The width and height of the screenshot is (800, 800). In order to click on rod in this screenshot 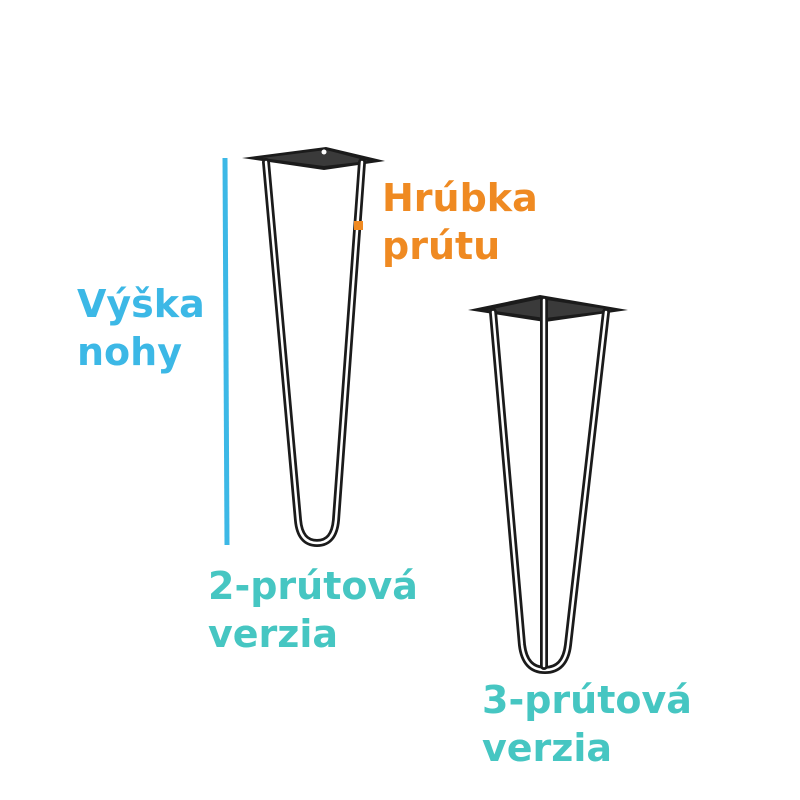, I will do `click(549, 491)`.